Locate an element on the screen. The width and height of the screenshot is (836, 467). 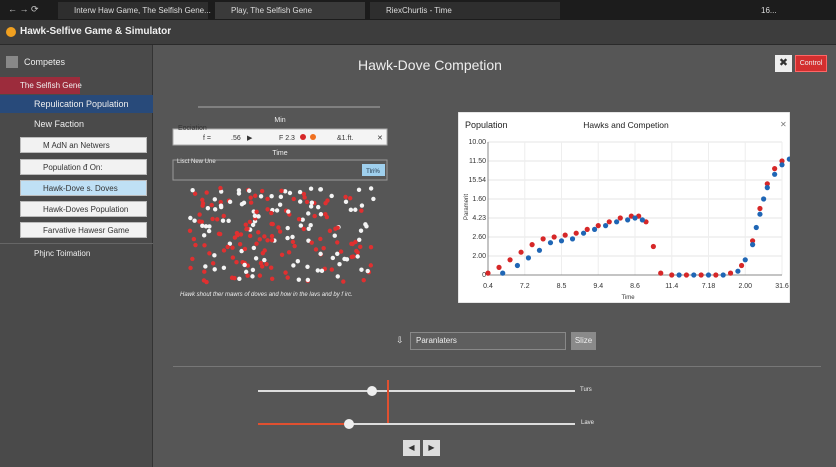
label: Lisct New Une is located at coordinates (196, 162).